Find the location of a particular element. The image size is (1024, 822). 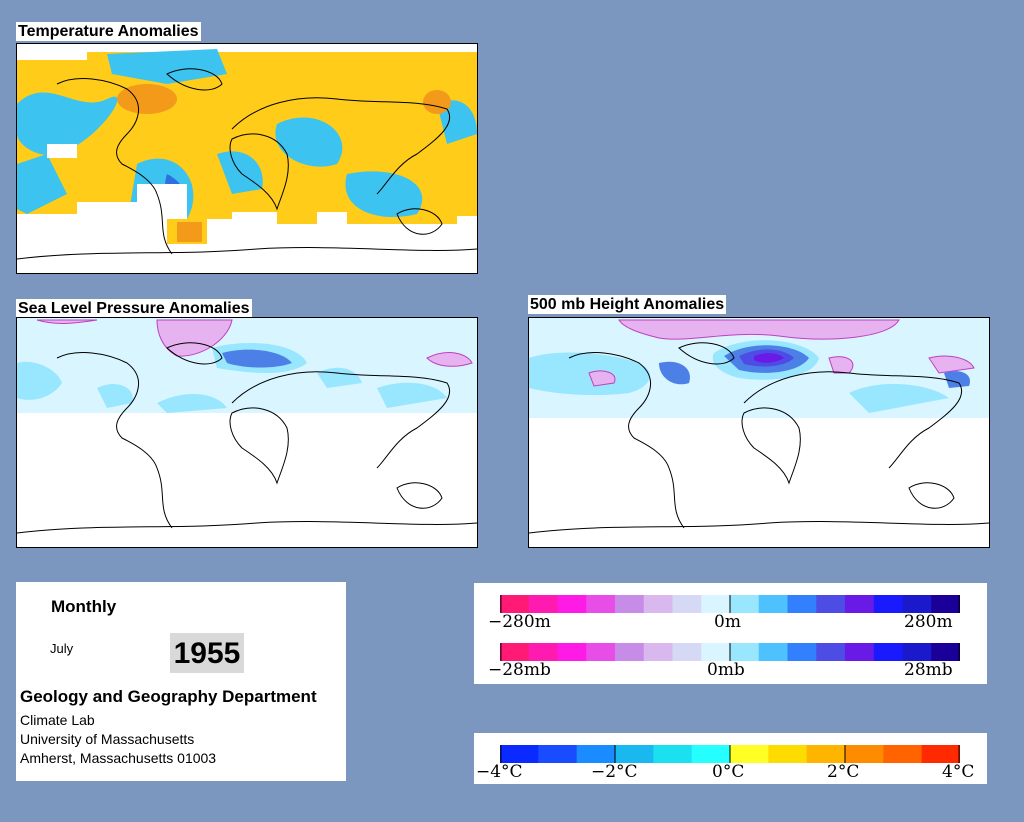

height-pressure-legend: −280m 0m 280m −28mb 0mb 28mb is located at coordinates (730, 633).